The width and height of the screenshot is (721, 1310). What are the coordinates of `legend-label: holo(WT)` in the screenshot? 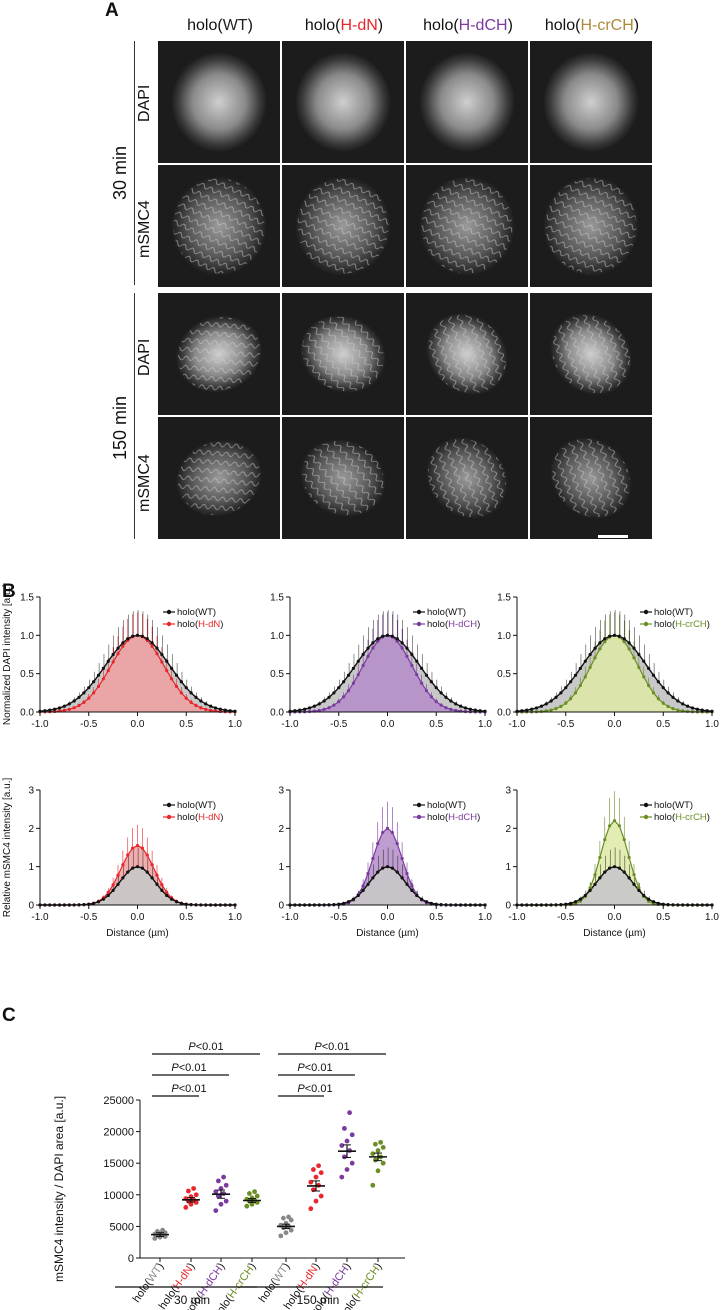 It's located at (673, 612).